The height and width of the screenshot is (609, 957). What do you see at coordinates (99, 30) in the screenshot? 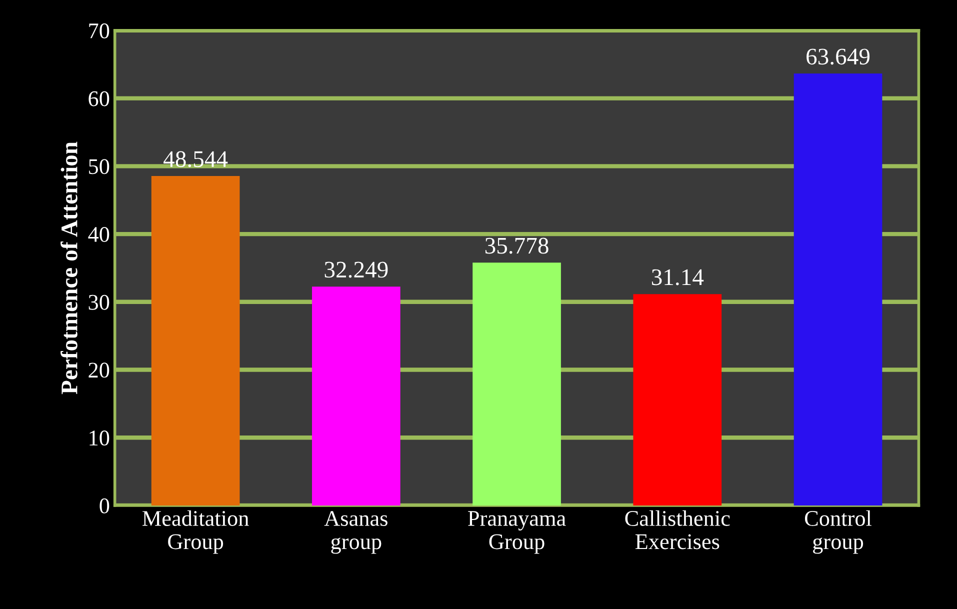
I see `y-tick-label: 70` at bounding box center [99, 30].